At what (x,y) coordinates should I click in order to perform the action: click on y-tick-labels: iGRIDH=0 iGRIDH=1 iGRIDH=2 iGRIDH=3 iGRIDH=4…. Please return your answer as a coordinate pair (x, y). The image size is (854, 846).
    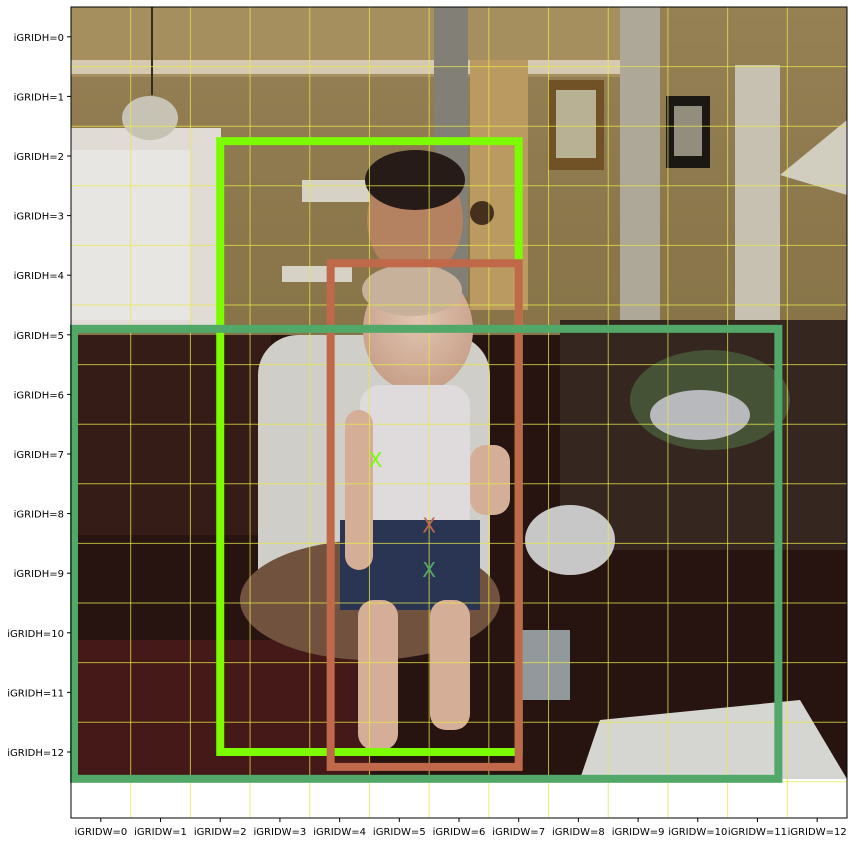
    Looking at the image, I should click on (39, 396).